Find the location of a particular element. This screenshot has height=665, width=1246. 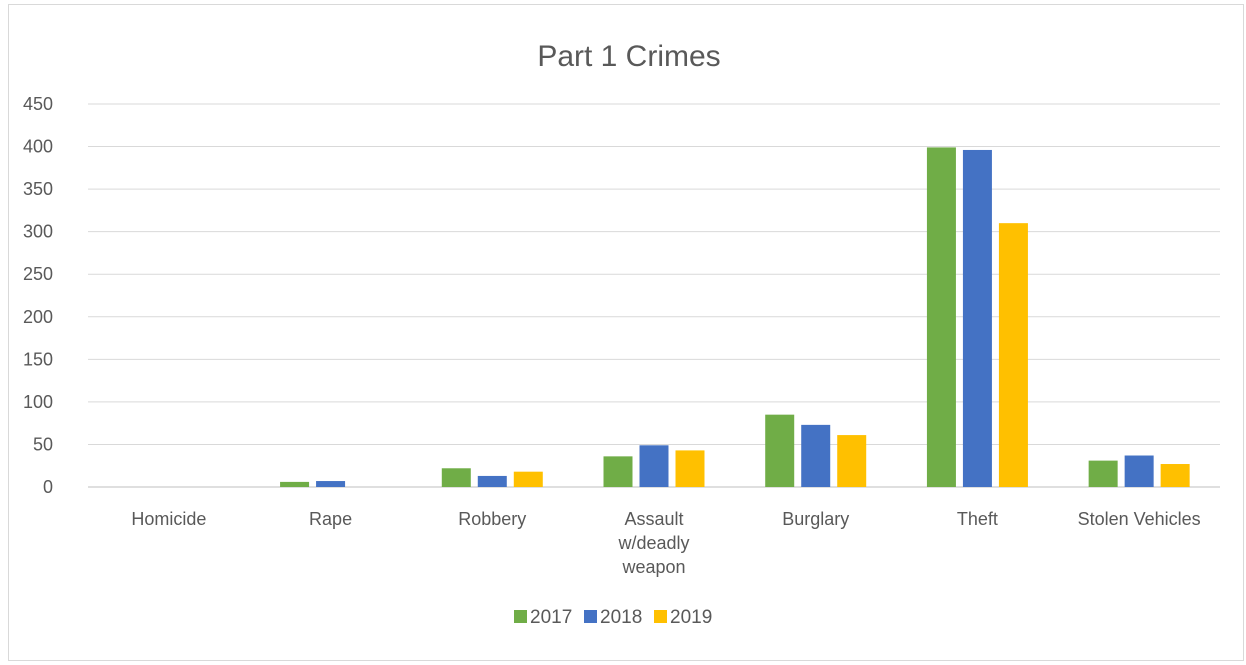

legend-entry-2017: 2017 is located at coordinates (551, 617).